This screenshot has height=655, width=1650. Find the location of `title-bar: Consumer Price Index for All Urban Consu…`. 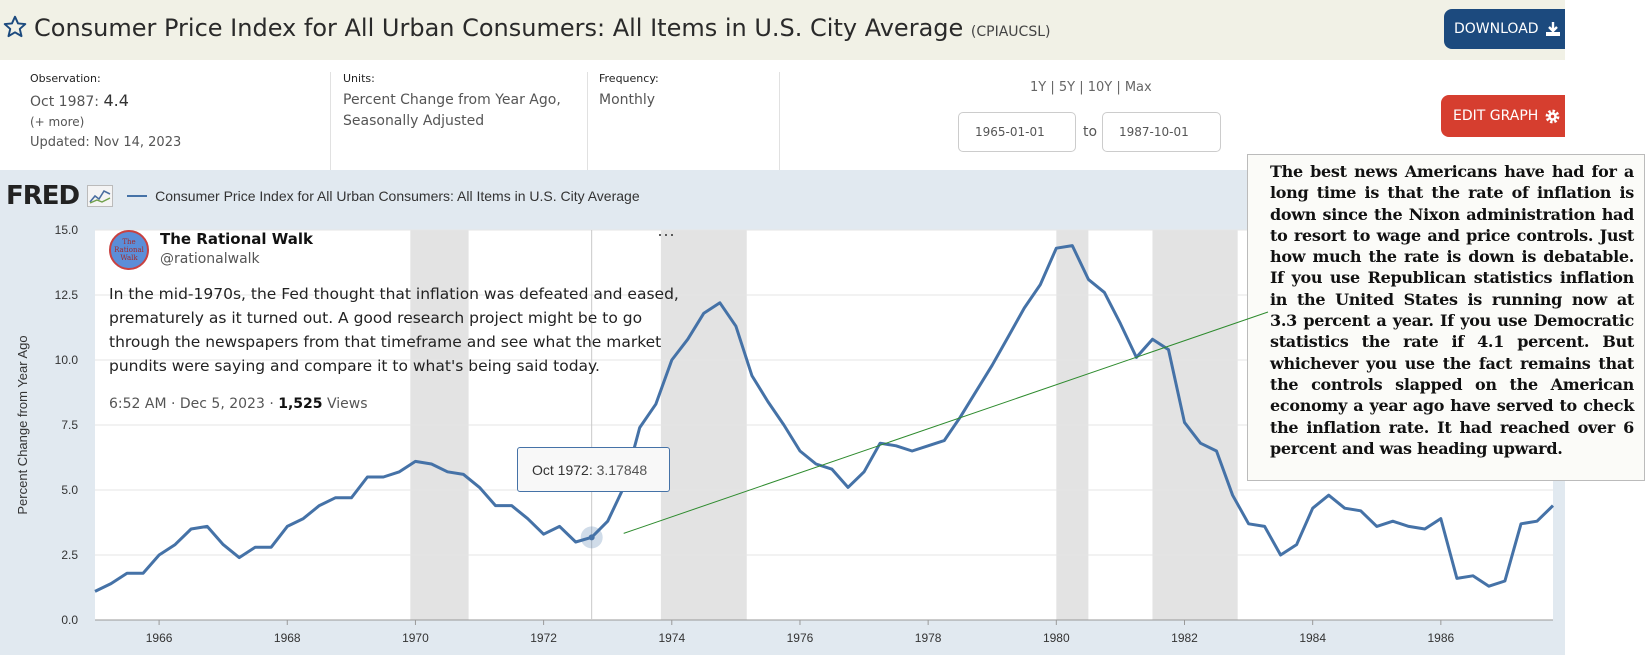

title-bar: Consumer Price Index for All Urban Consu… is located at coordinates (782, 30).